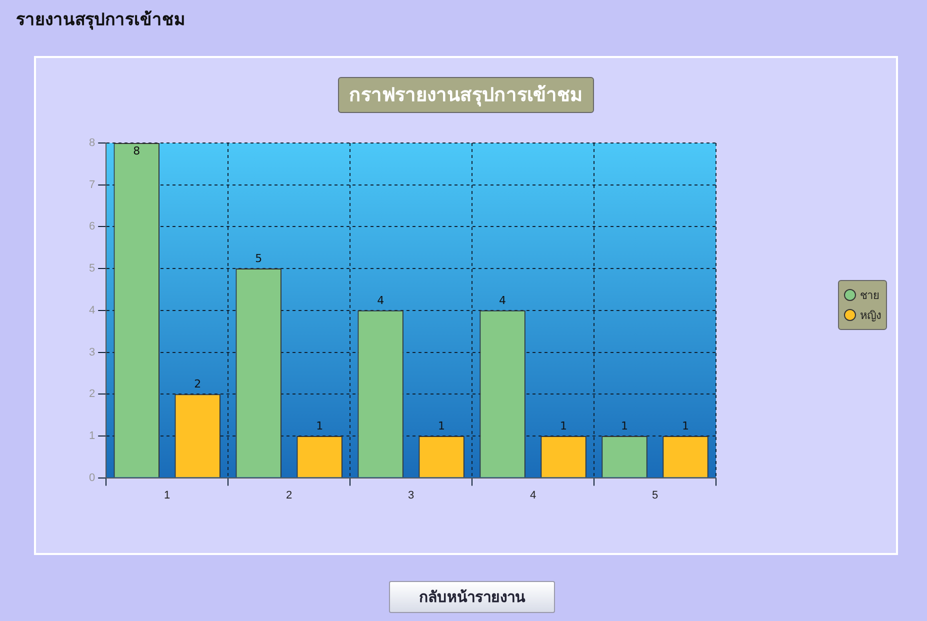  Describe the element at coordinates (289, 495) in the screenshot. I see `x-tick-label: 2` at that location.